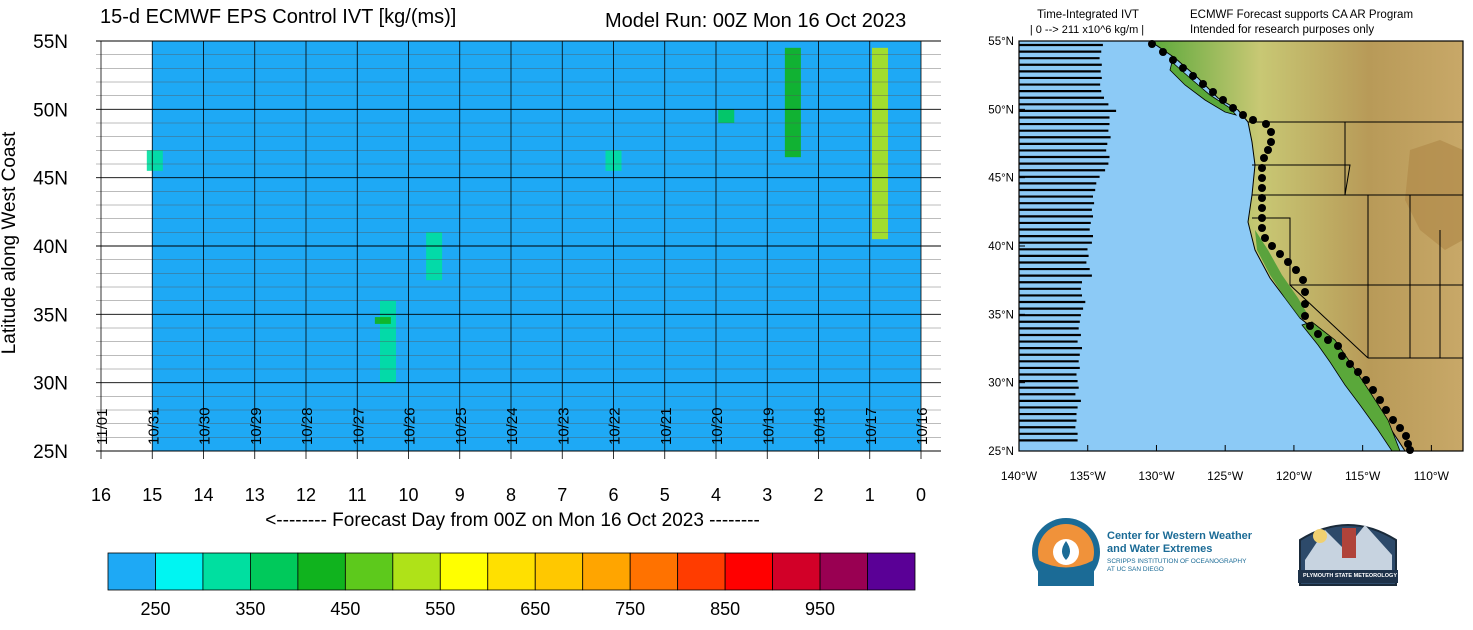 The width and height of the screenshot is (1473, 630). Describe the element at coordinates (756, 21) in the screenshot. I see `model-run-label: Model Run: 00Z Mon 16 Oct 2023` at that location.